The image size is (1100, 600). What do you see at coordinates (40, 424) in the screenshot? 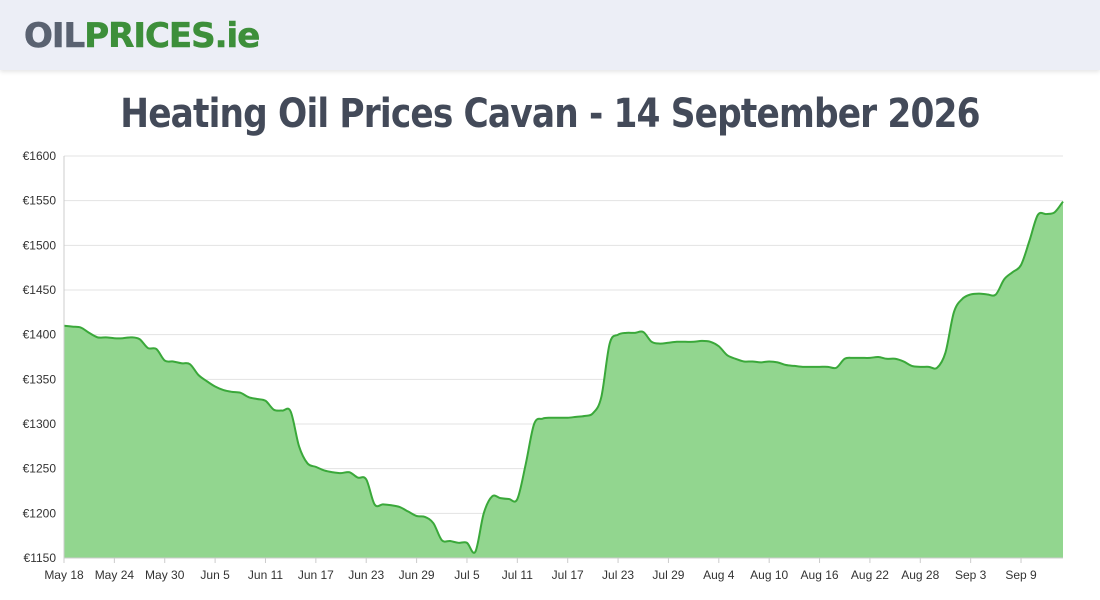
I see `y-tick-label: €1300` at bounding box center [40, 424].